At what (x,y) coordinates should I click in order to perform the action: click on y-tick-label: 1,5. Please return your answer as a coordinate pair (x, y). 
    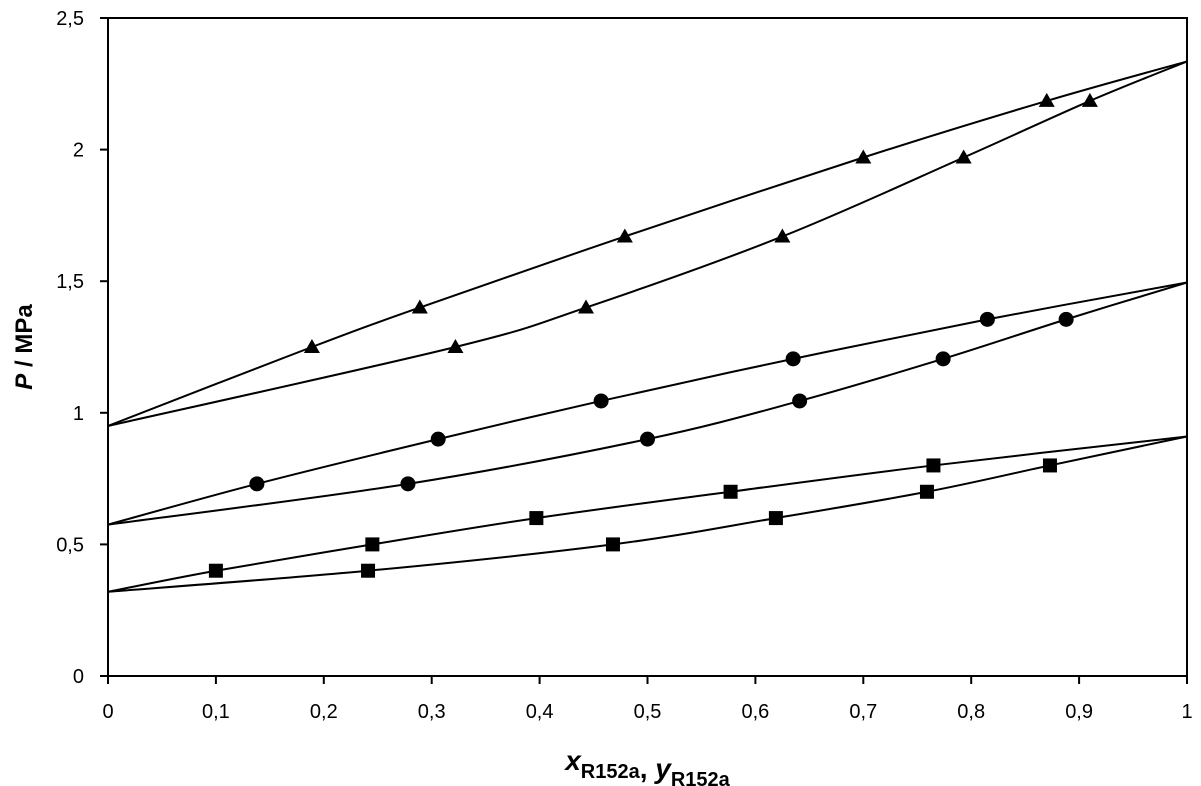
    Looking at the image, I should click on (70, 282).